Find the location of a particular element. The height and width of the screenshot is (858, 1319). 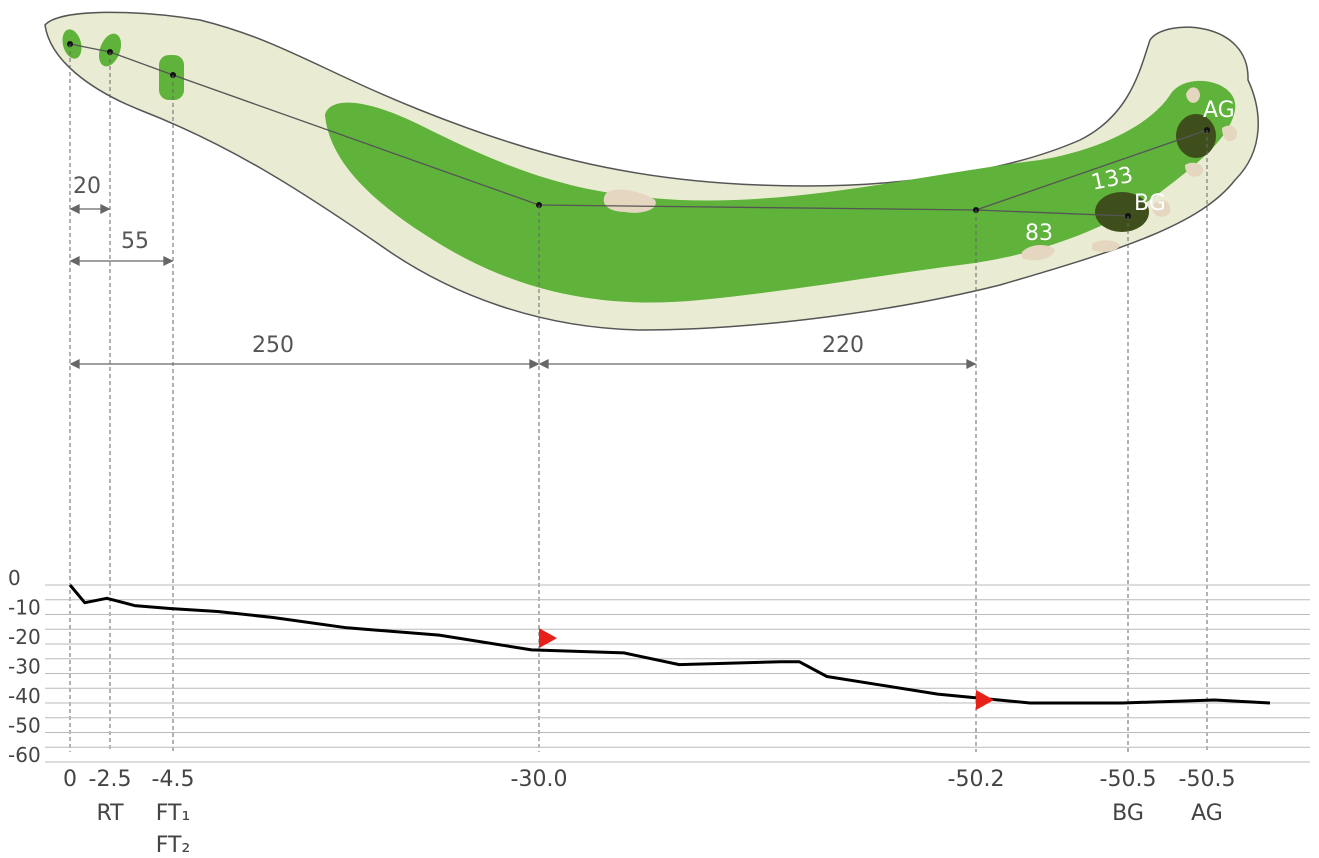

distance-220-label: 220 is located at coordinates (843, 345).